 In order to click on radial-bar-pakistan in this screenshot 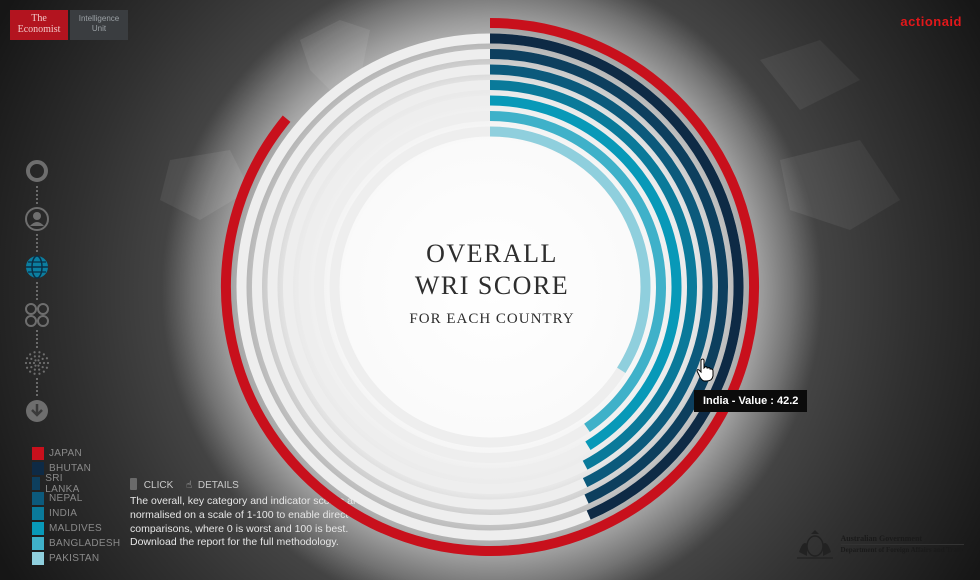, I will do `click(570, 249)`.